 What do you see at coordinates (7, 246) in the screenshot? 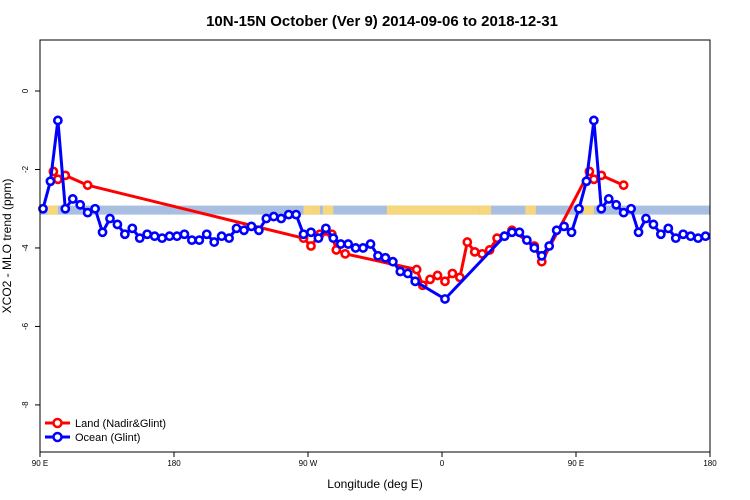
I see `y-axis-label: XCO2 - MLO trend (ppm)` at bounding box center [7, 246].